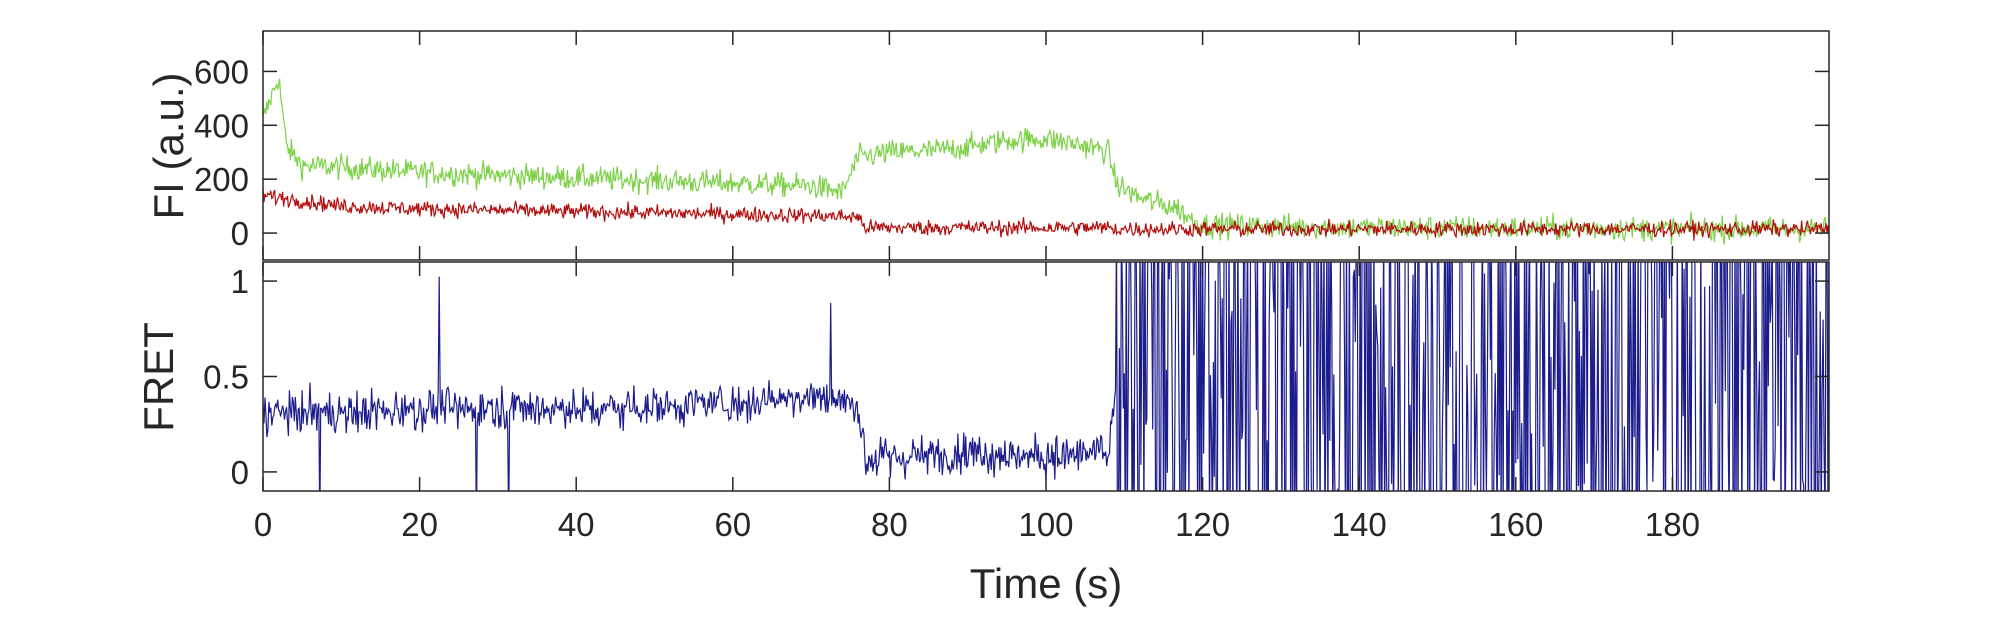  What do you see at coordinates (221, 71) in the screenshot?
I see `y-tick-label: 600` at bounding box center [221, 71].